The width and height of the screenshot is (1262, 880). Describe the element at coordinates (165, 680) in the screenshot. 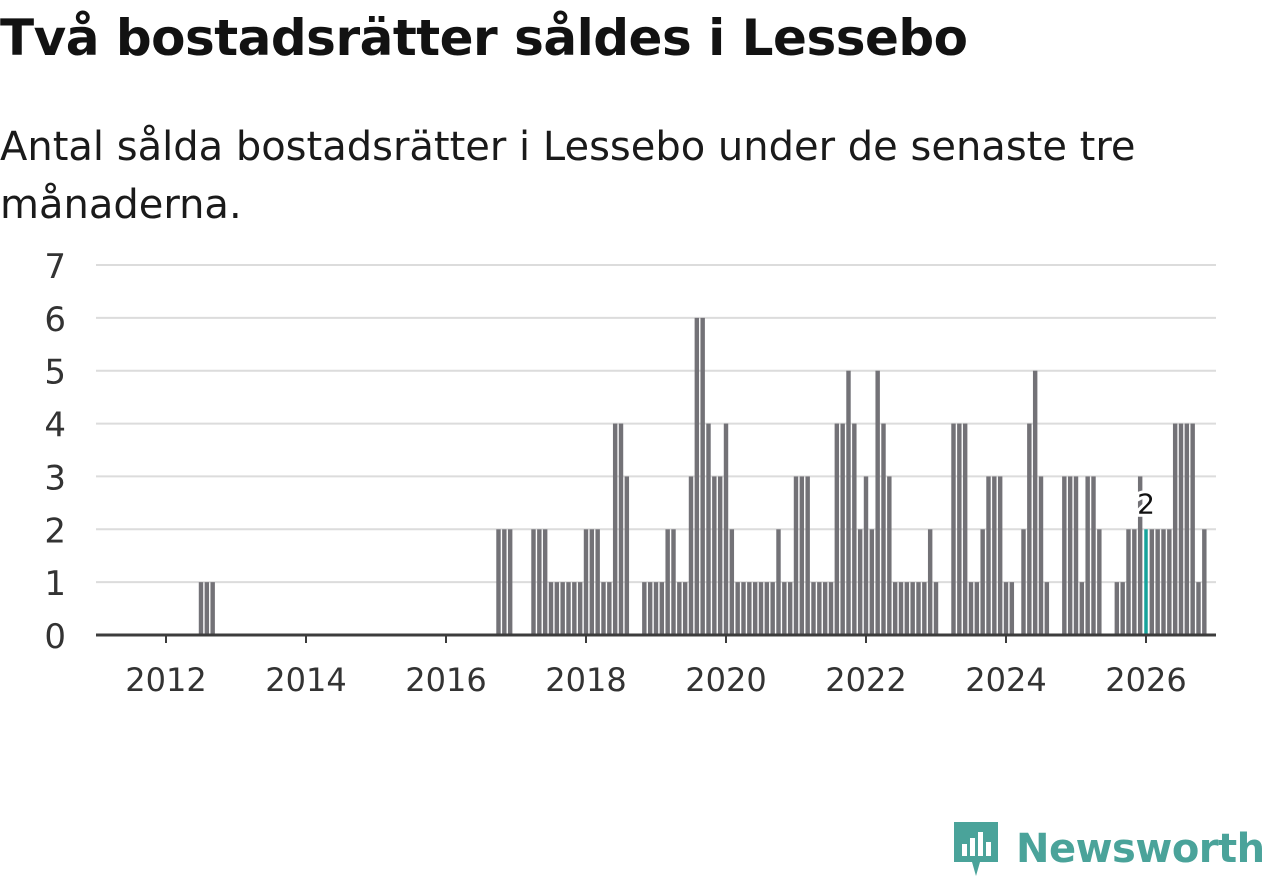

I see `x-tick-label: 2012` at that location.